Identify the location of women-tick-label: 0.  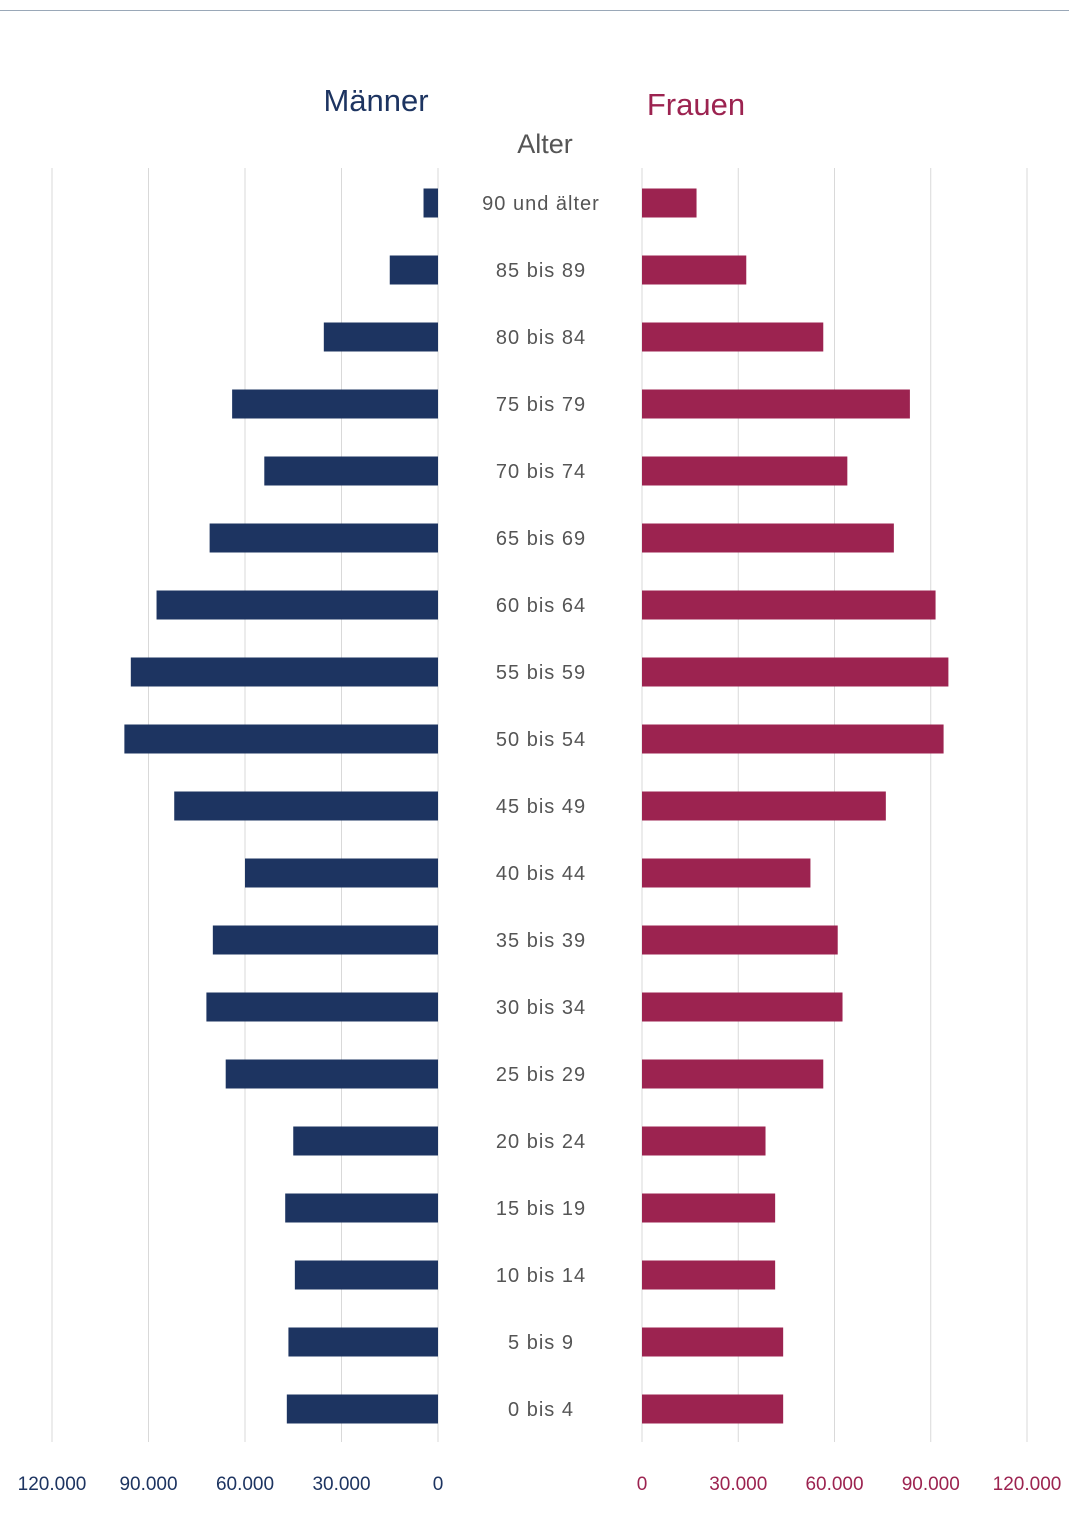
(642, 1484).